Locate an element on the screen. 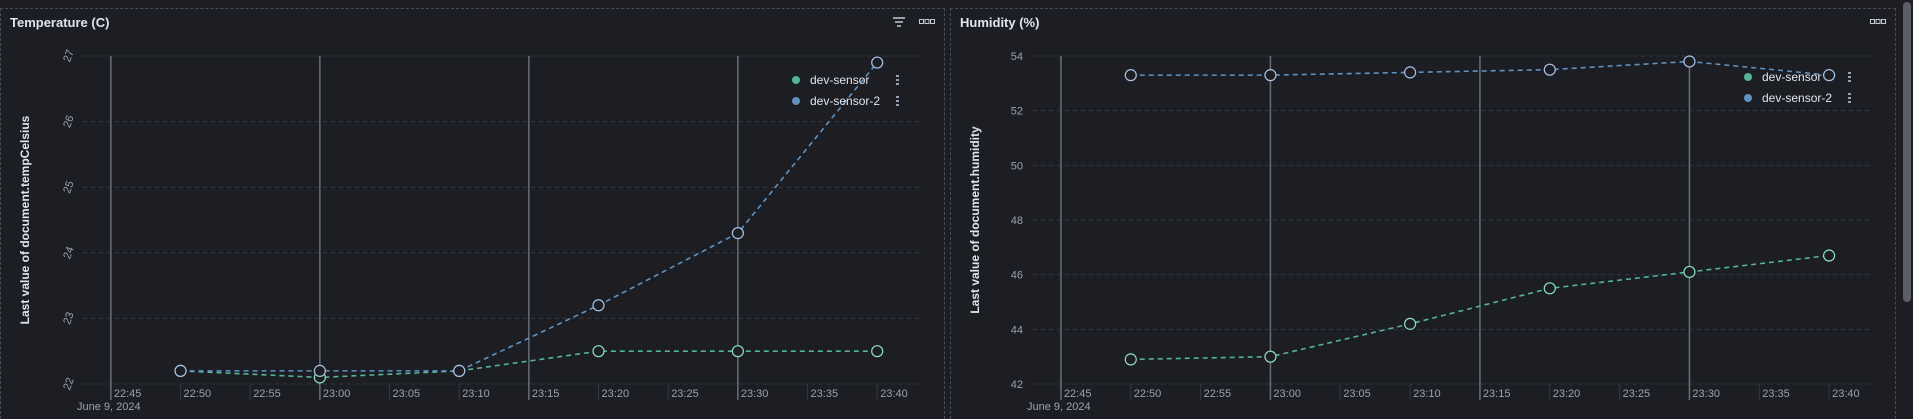 This screenshot has width=1913, height=419. scrollbar-thumb is located at coordinates (1907, 152).